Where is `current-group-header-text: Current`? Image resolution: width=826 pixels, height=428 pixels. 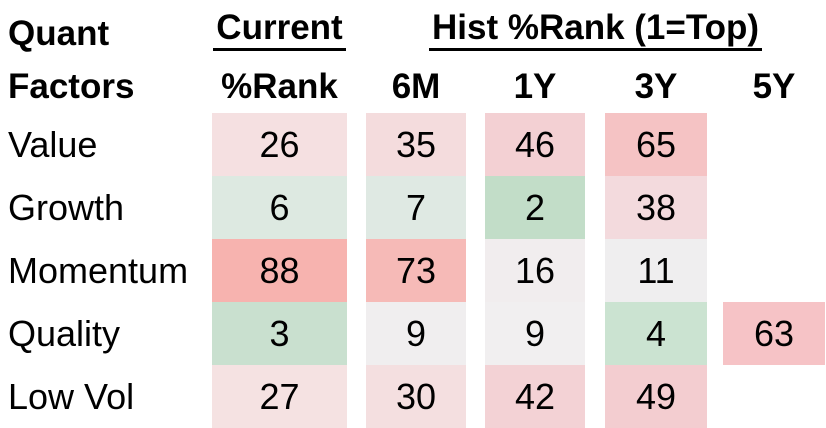 current-group-header-text: Current is located at coordinates (279, 30).